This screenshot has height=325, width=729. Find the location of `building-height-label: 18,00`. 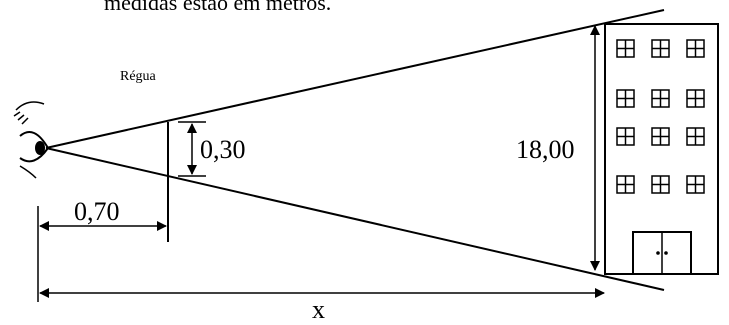

building-height-label: 18,00 is located at coordinates (545, 149).